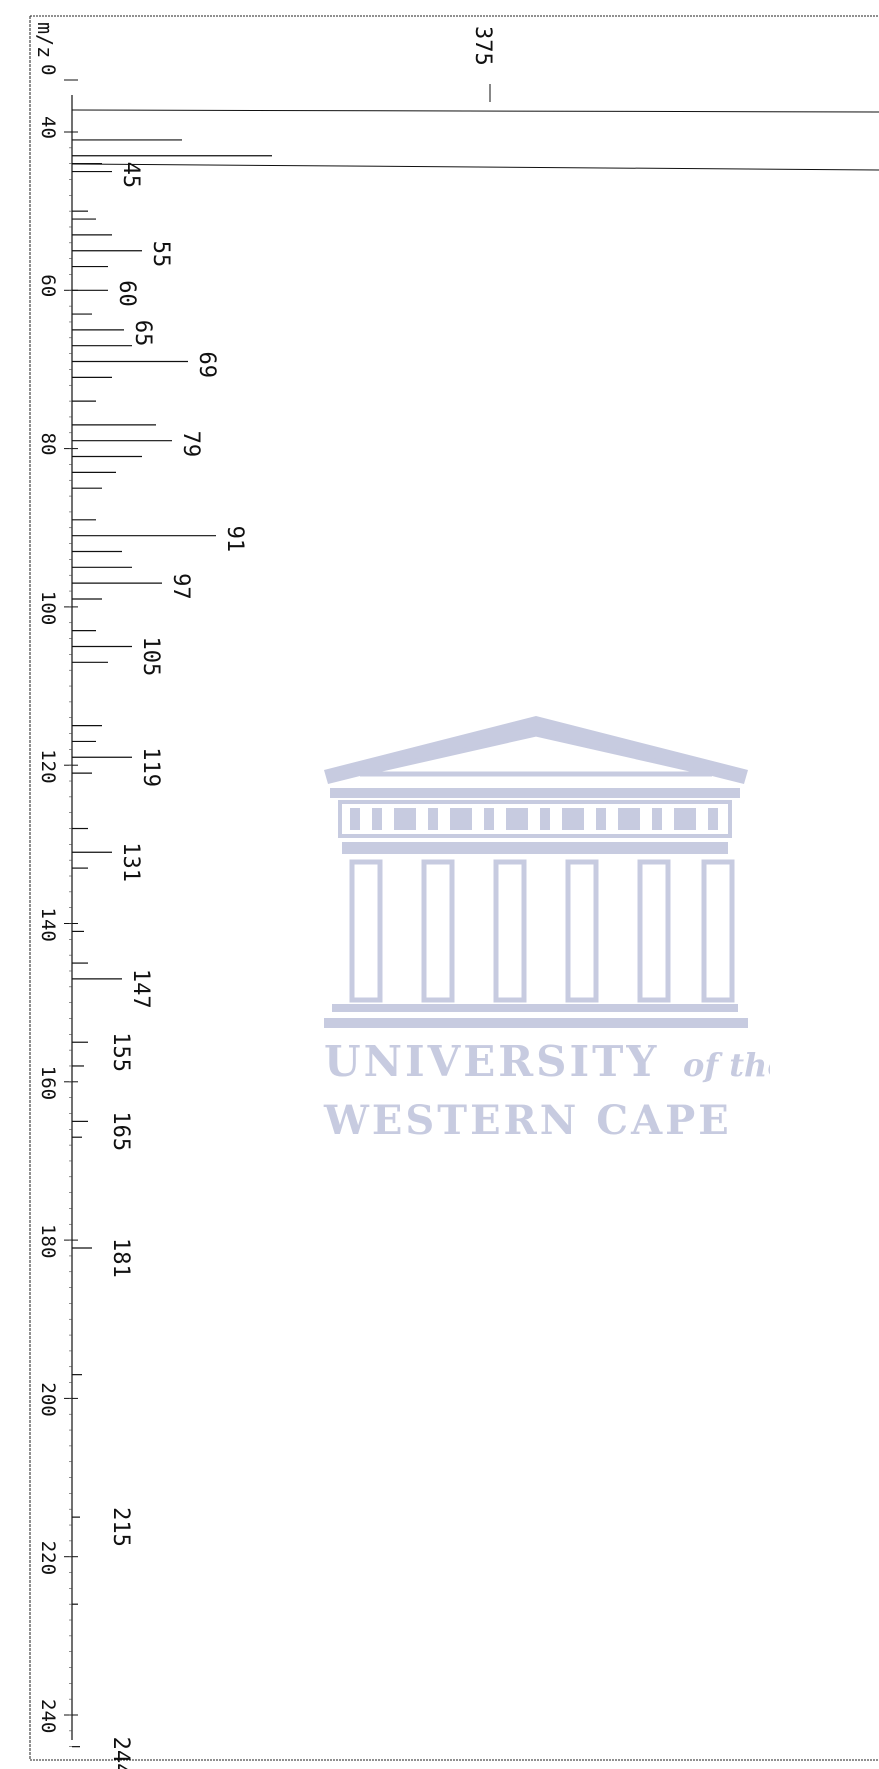  I want to click on university-crest-watermark: UNIVERSITY of the WESTERN CAPE, so click(546, 930).